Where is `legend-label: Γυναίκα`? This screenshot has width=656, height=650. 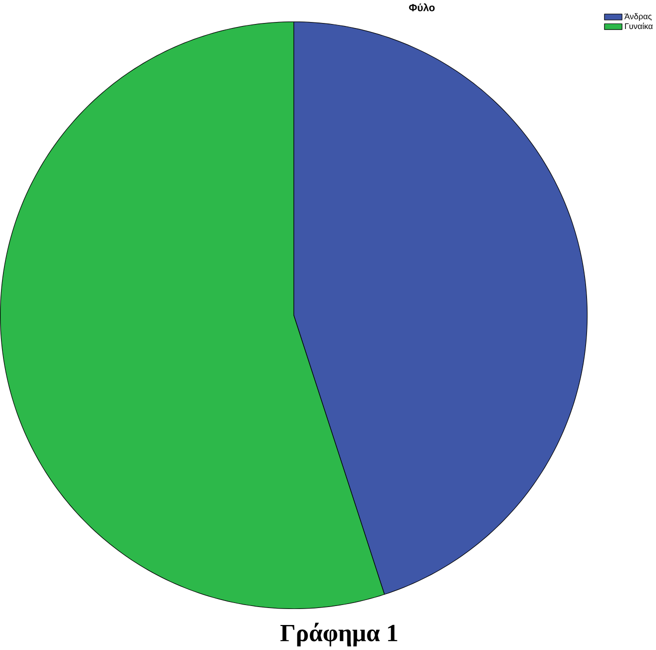 legend-label: Γυναίκα is located at coordinates (639, 26).